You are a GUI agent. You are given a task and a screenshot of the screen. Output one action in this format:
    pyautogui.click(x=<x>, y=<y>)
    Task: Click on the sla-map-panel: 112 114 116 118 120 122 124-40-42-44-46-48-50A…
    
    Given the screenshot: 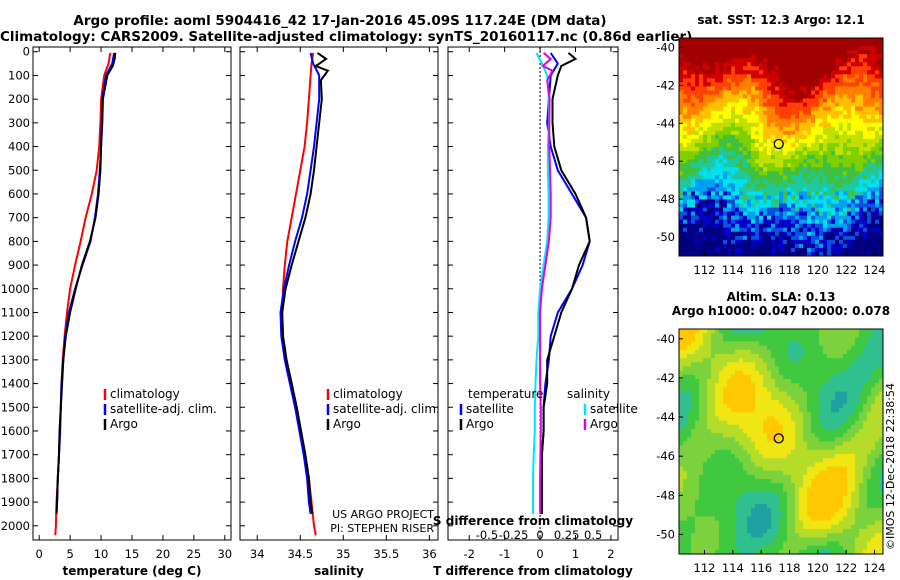 What is the action you would take?
    pyautogui.click(x=773, y=432)
    